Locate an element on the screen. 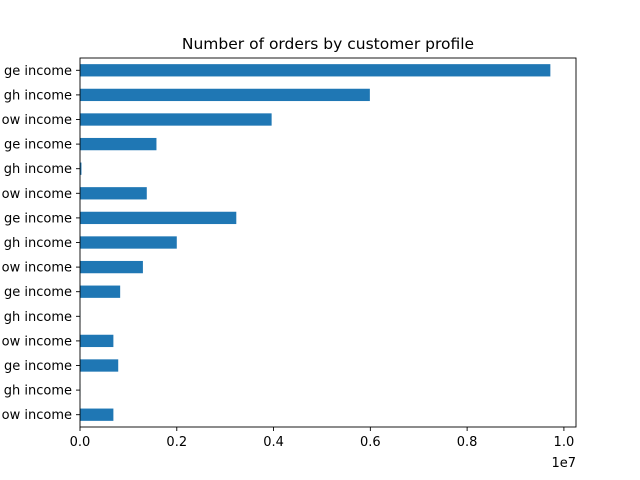 This screenshot has height=480, width=640. x-axis: 0.0 0.2 0.4 0.6 0.8 1.0 is located at coordinates (322, 438).